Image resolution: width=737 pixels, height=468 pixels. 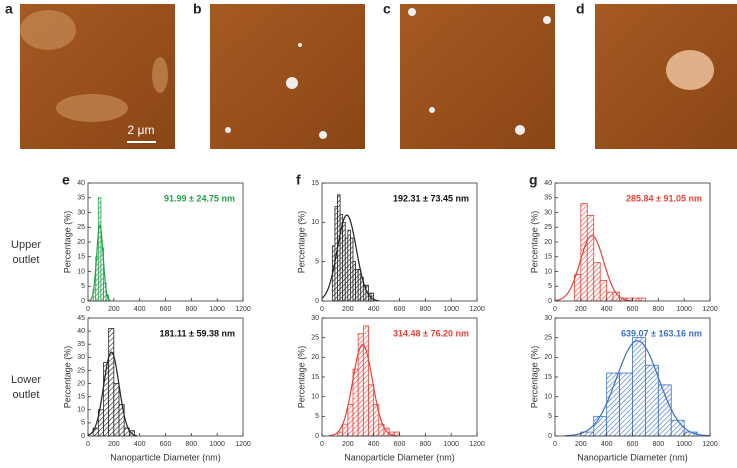 I want to click on fit-annotation: 192.31 ± 73.45 nm, so click(x=431, y=198).